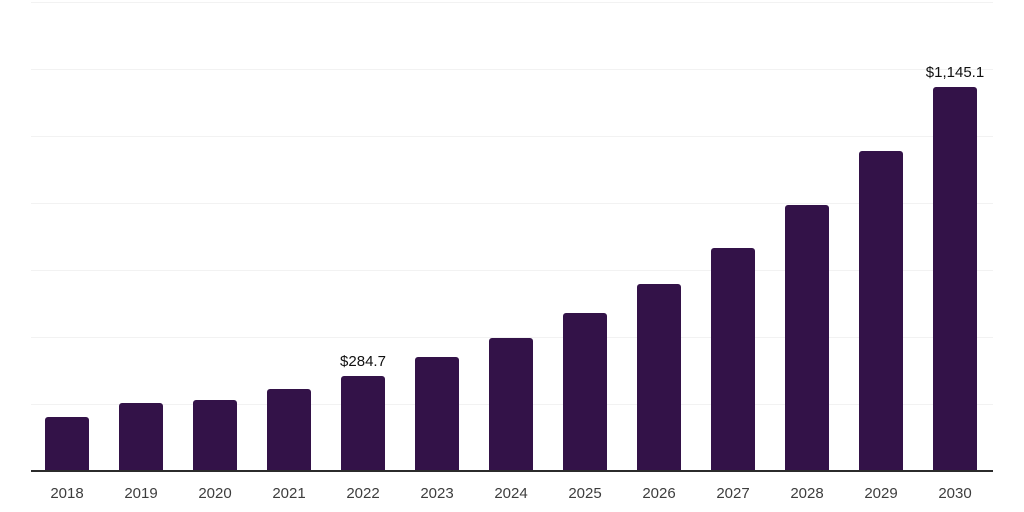 This screenshot has height=512, width=1024. What do you see at coordinates (733, 359) in the screenshot?
I see `bar-2027` at bounding box center [733, 359].